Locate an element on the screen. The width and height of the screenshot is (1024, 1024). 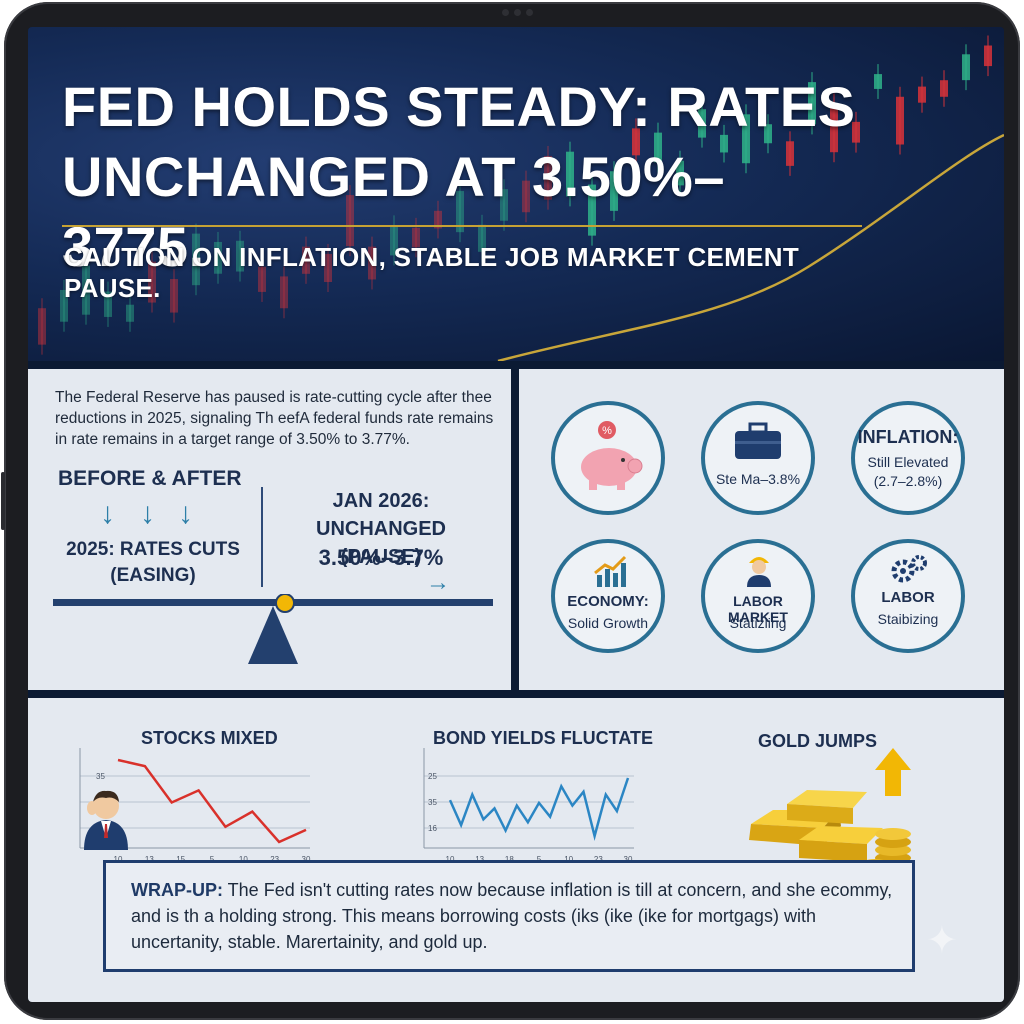
gold-bars-icon is located at coordinates (830, 808).